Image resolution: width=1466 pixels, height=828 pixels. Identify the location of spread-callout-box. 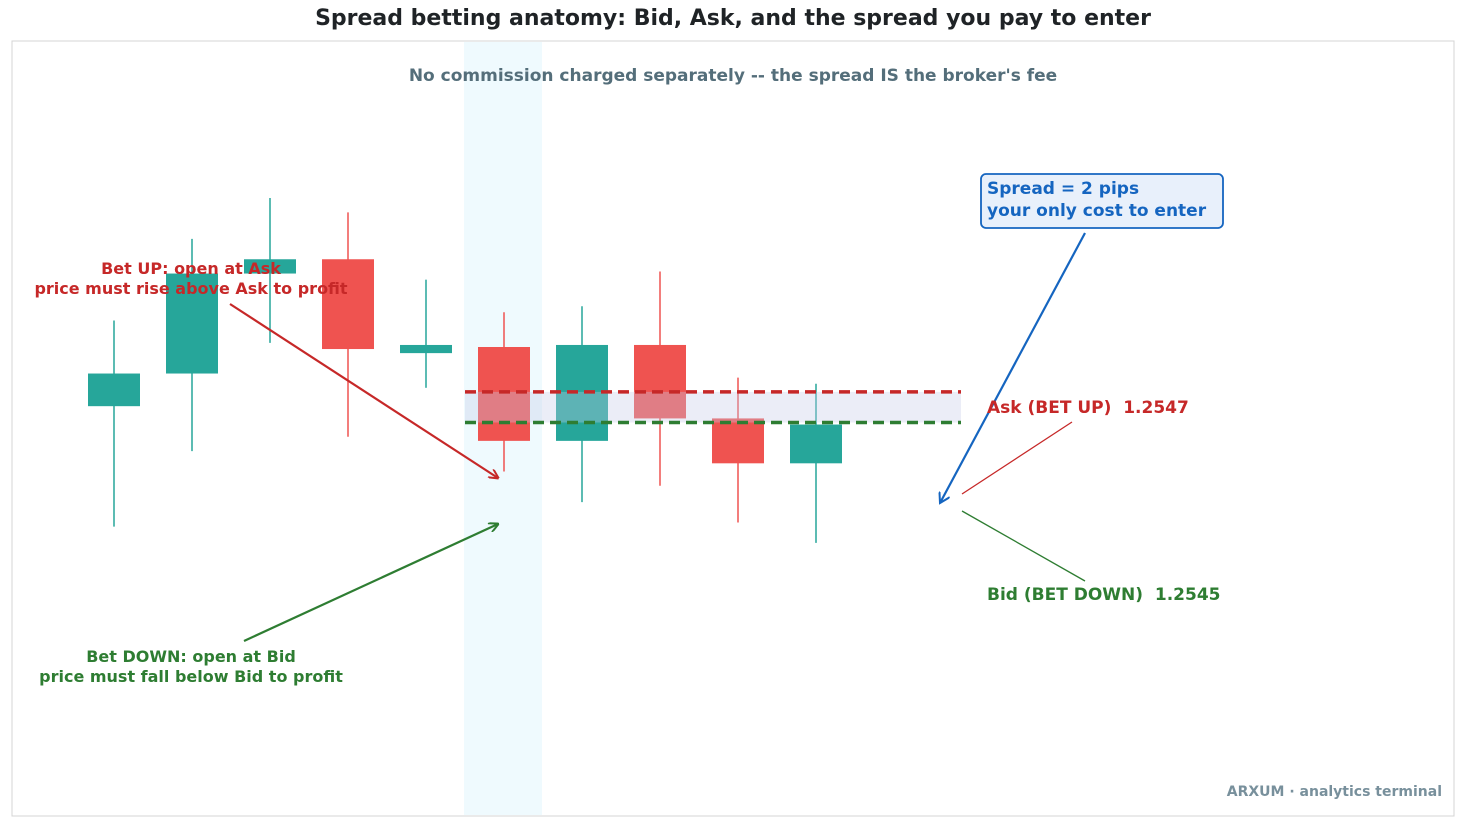
(1102, 201).